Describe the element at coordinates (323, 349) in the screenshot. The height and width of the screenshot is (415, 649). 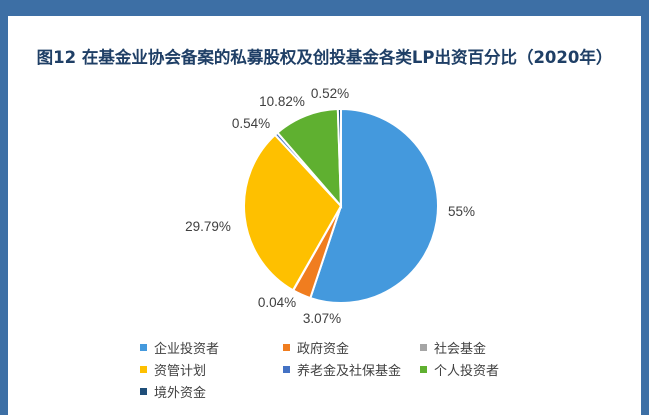
I see `legend-label: 政府资金` at that location.